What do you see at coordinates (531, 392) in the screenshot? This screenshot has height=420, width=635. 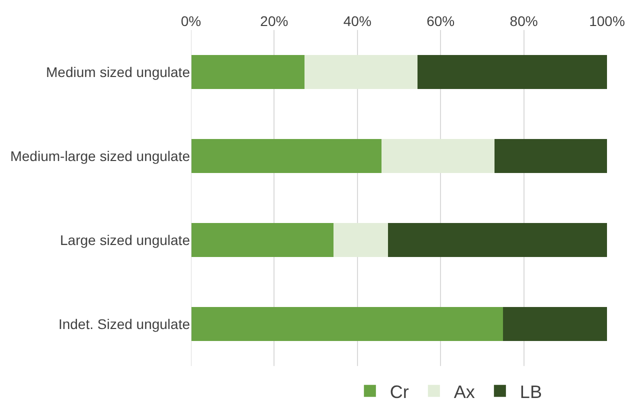 I see `legend-label: LB` at bounding box center [531, 392].